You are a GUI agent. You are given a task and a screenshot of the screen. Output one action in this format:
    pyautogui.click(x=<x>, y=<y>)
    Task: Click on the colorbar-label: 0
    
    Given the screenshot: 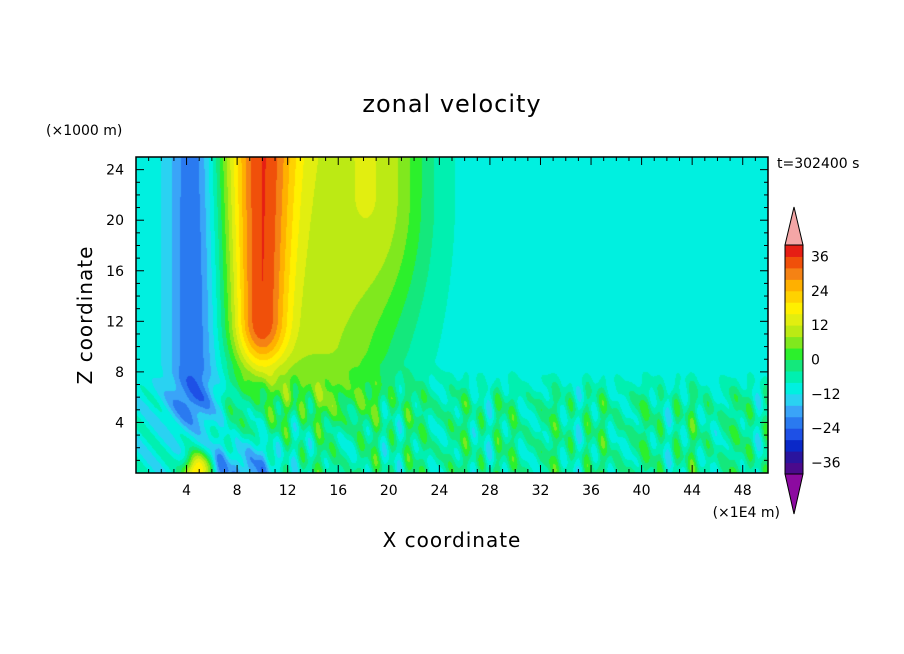 What is the action you would take?
    pyautogui.click(x=815, y=361)
    